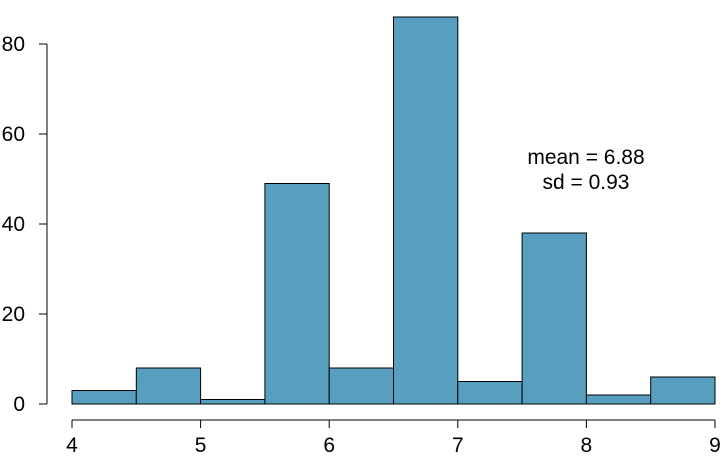  What do you see at coordinates (329, 445) in the screenshot?
I see `x-tick-label-2: 6` at bounding box center [329, 445].